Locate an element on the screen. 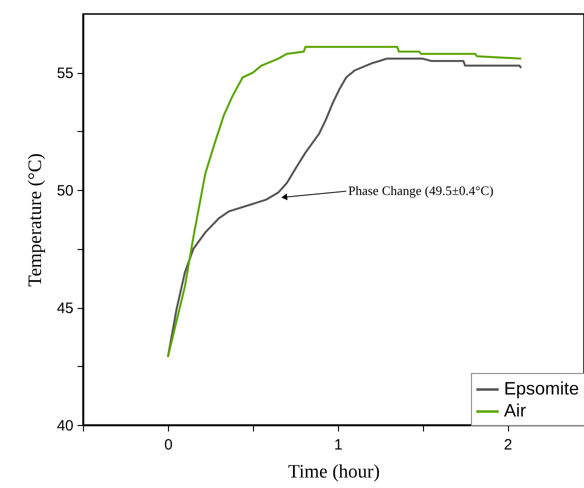 The image size is (584, 488). x-tick-label: 0 is located at coordinates (168, 445).